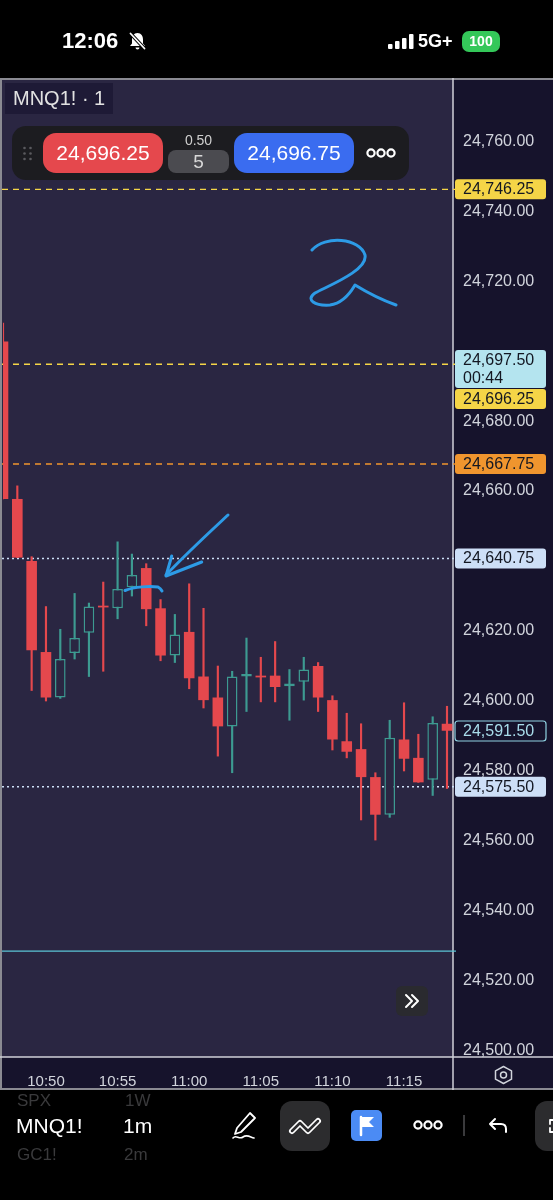 The width and height of the screenshot is (553, 1200). Describe the element at coordinates (499, 368) in the screenshot. I see `text: 24,697.50 00:44` at that location.